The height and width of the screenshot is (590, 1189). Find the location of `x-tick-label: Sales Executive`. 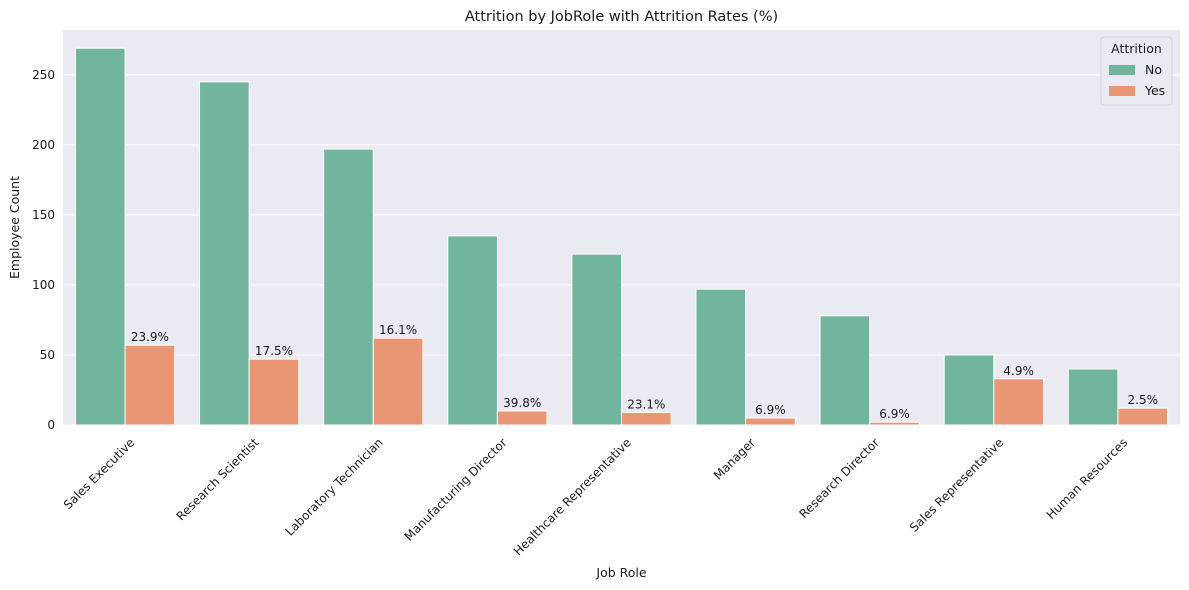

x-tick-label: Sales Executive is located at coordinates (99, 473).